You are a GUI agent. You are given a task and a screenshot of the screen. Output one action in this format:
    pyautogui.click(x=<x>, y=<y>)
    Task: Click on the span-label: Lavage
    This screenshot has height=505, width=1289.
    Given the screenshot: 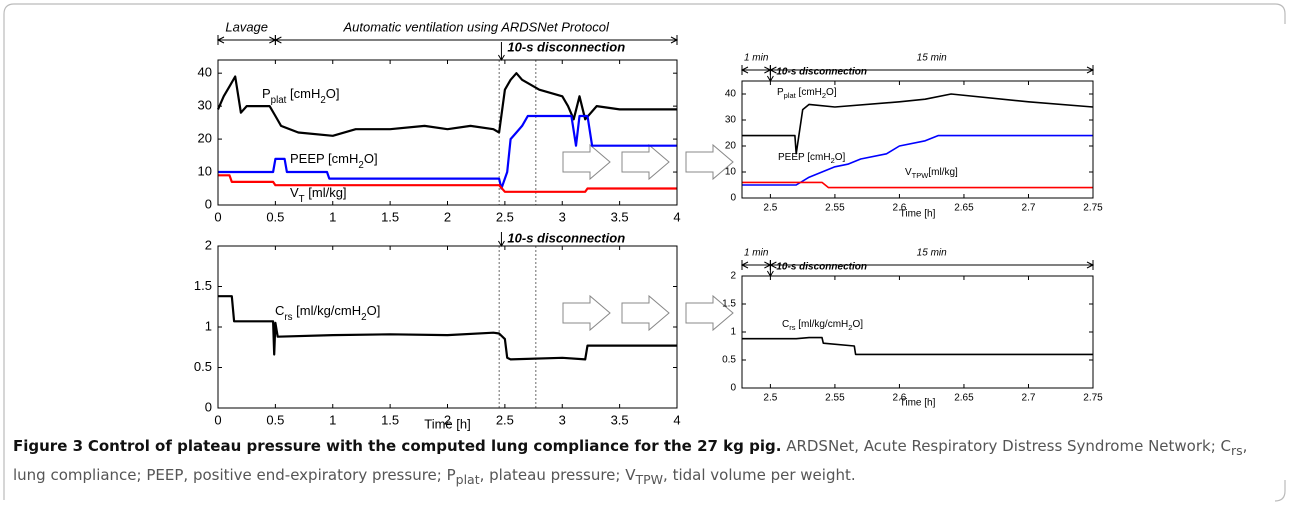 What is the action you would take?
    pyautogui.click(x=246, y=26)
    